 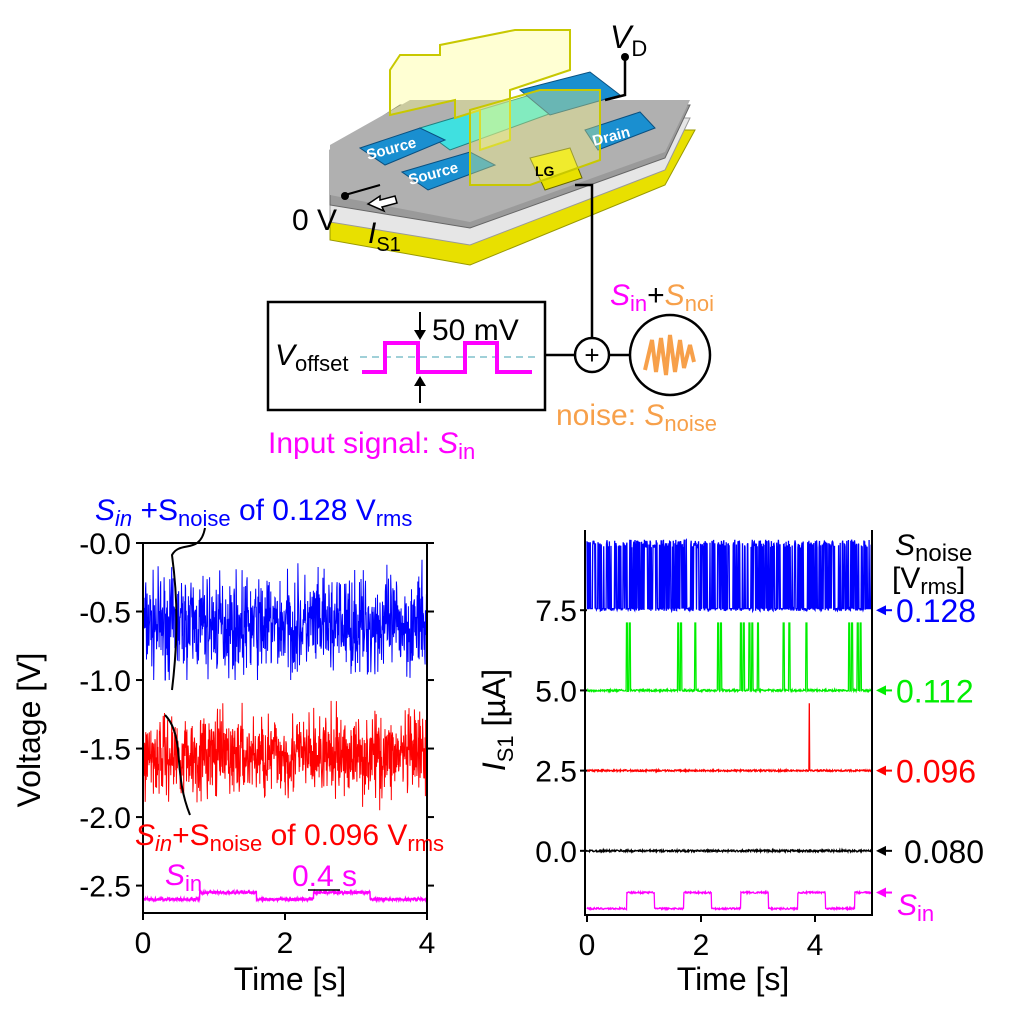 What do you see at coordinates (662, 297) in the screenshot?
I see `sum-label: Sin+Snoi` at bounding box center [662, 297].